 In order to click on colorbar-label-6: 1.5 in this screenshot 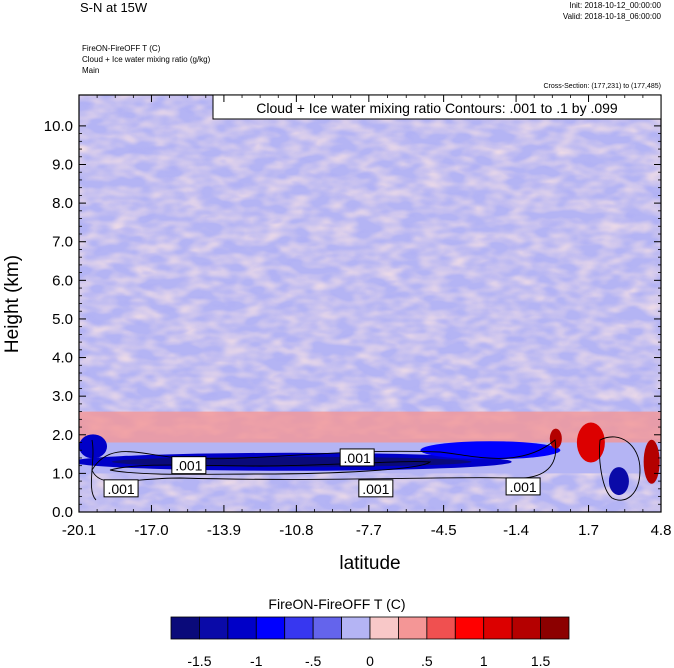, I will do `click(541, 660)`.